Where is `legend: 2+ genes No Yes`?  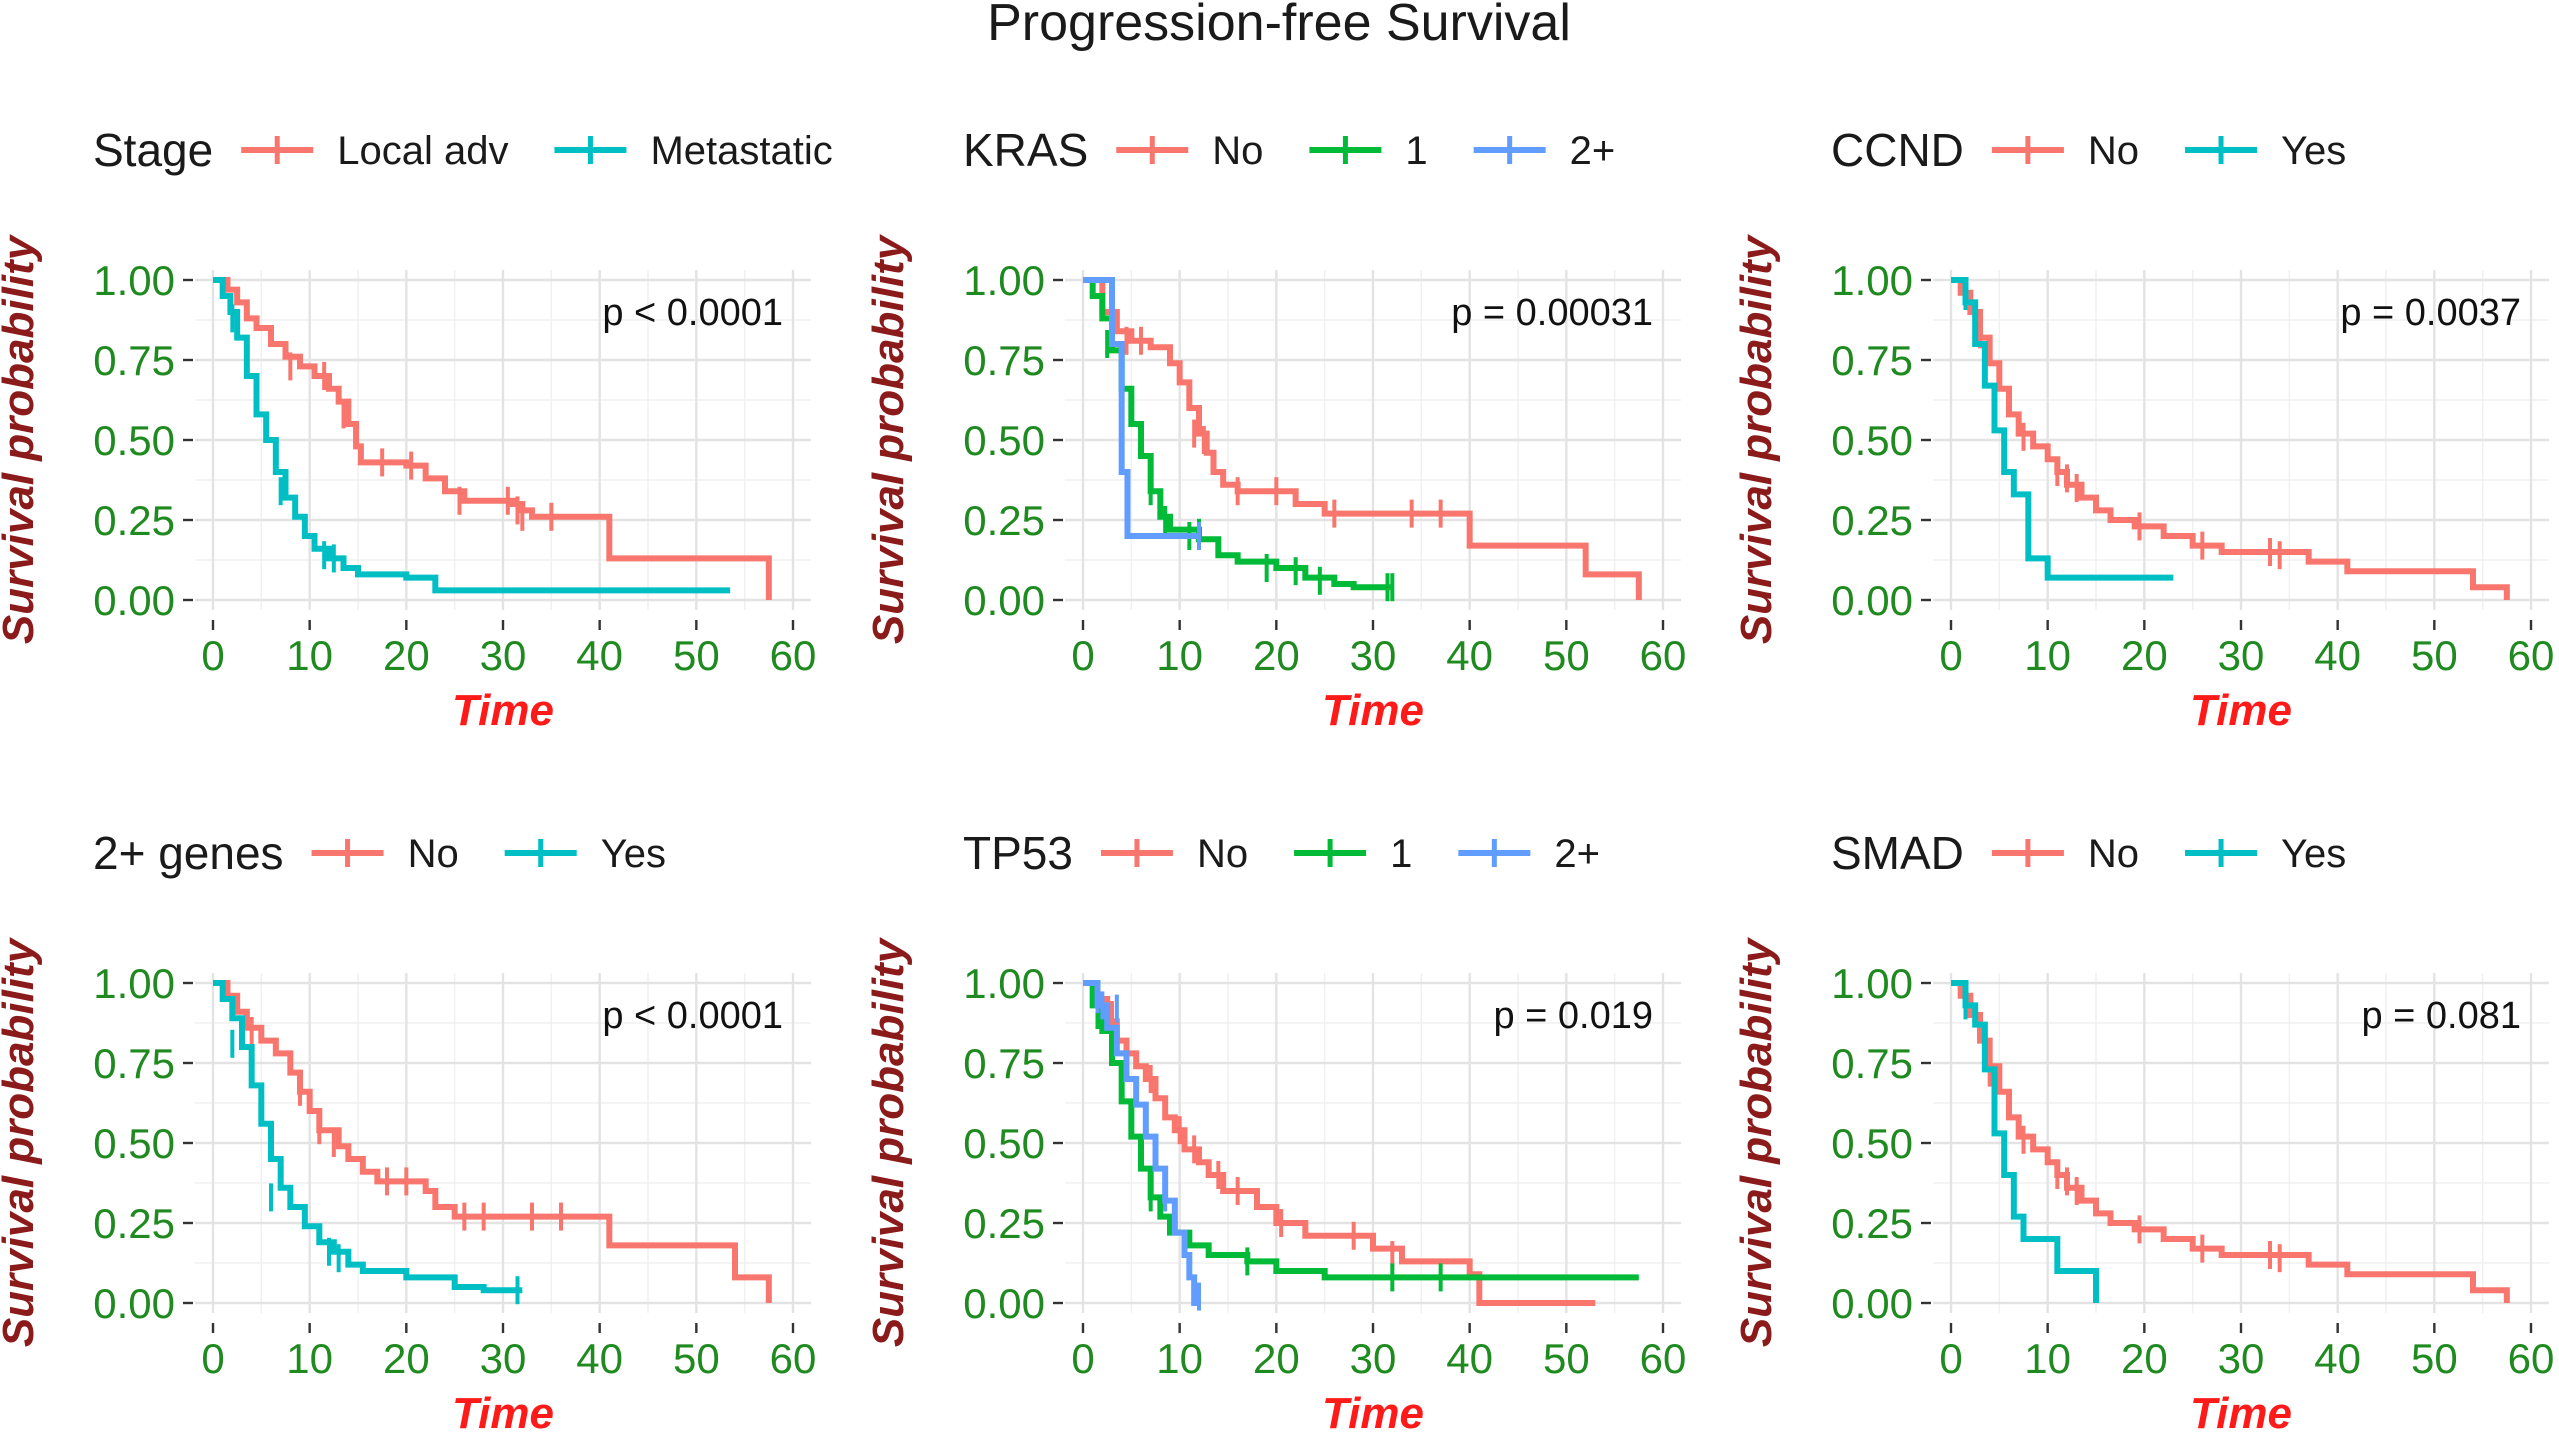
legend: 2+ genes No Yes is located at coordinates (379, 853).